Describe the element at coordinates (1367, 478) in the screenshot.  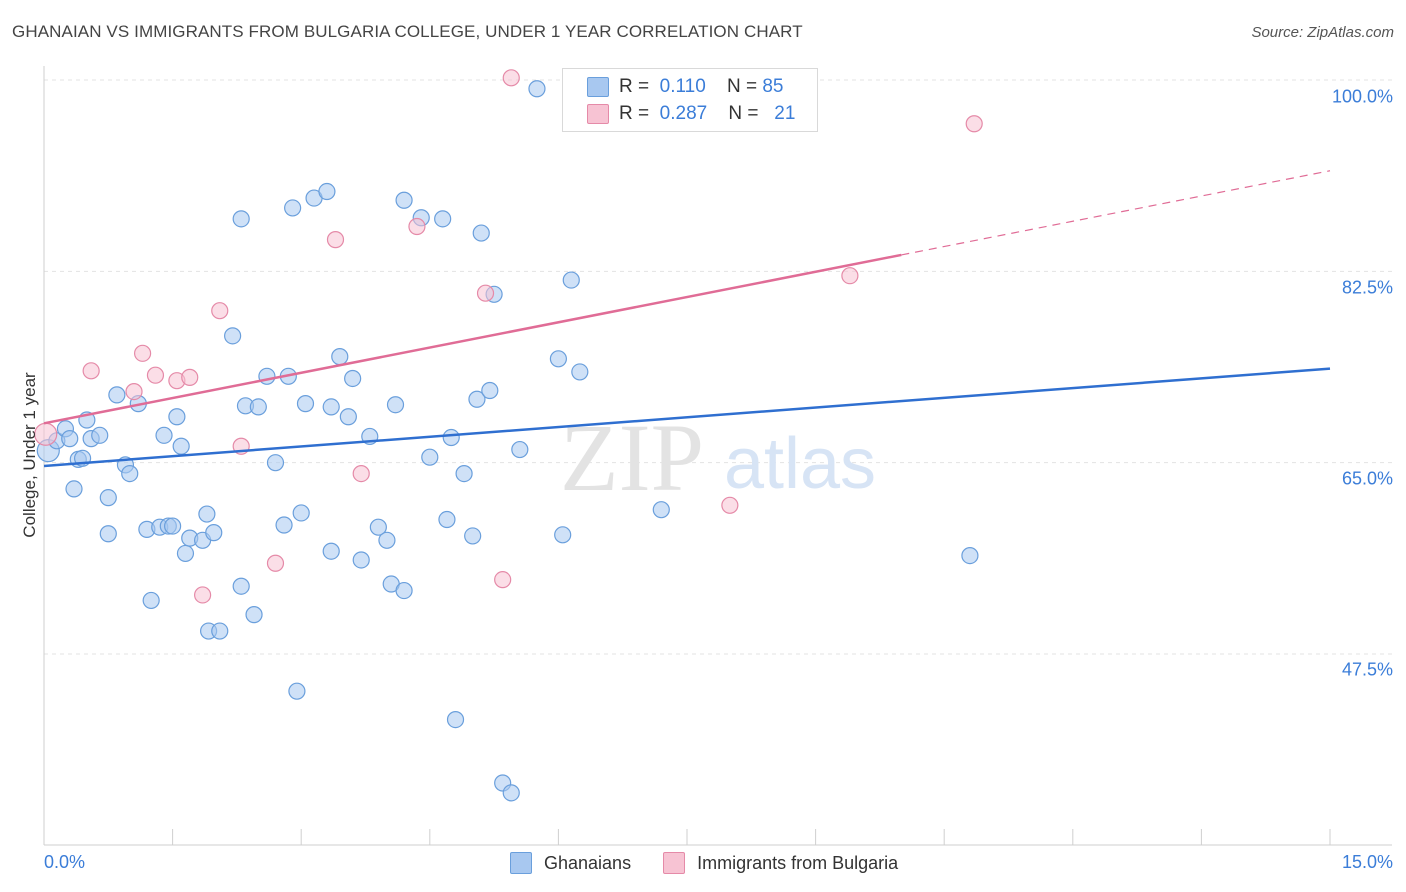
I see `y-tick-label: 65.0%` at that location.